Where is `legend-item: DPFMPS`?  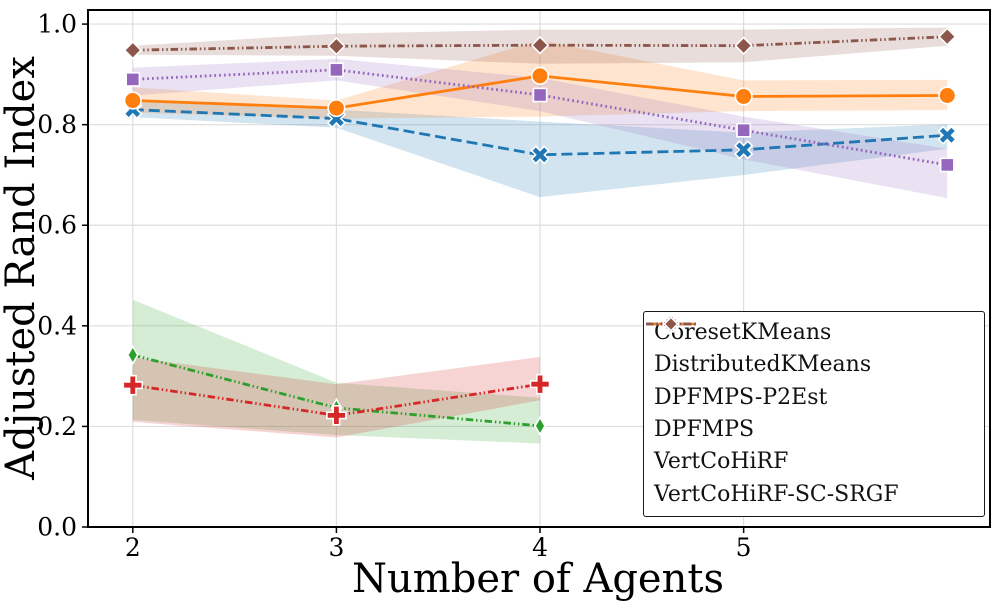 legend-item: DPFMPS is located at coordinates (811, 380).